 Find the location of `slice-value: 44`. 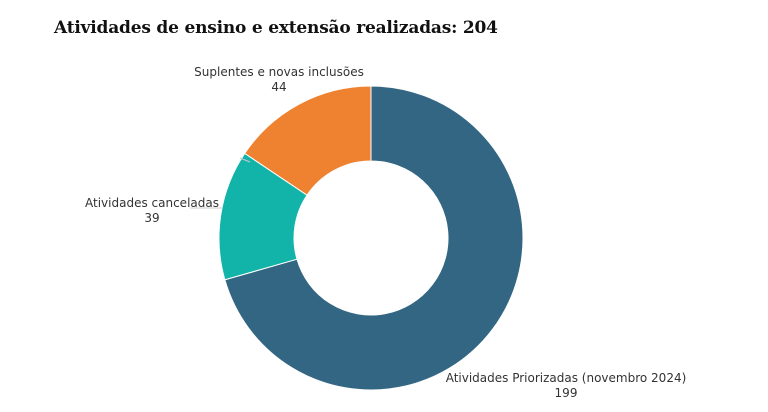

slice-value: 44 is located at coordinates (278, 87).